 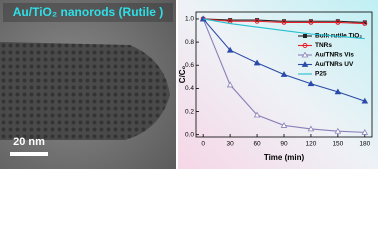 I want to click on y-tick-label: 0.0, so click(x=189, y=134).